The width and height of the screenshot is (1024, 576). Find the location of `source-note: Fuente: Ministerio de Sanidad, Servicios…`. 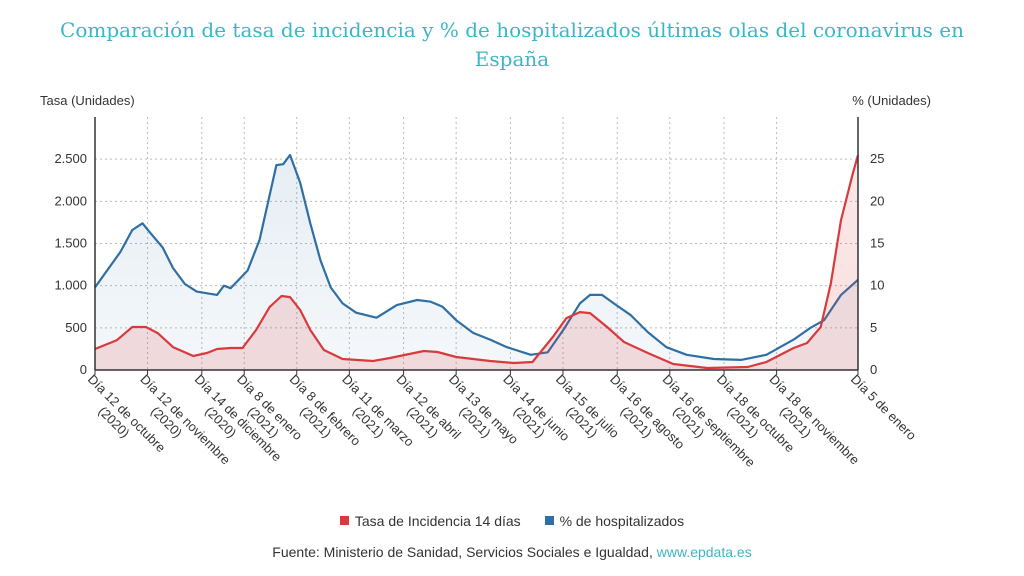

source-note: Fuente: Ministerio de Sanidad, Servicios… is located at coordinates (512, 552).